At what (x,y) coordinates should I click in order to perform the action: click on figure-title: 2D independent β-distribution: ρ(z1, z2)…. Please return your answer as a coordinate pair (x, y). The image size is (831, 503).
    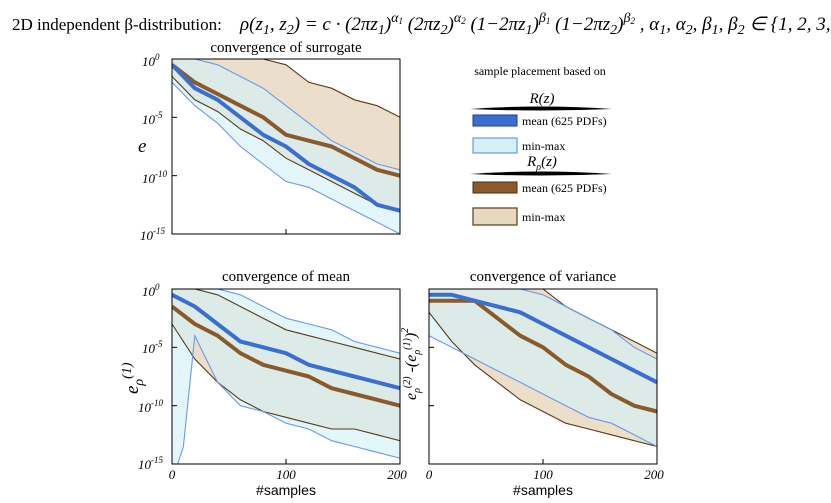
    Looking at the image, I should click on (421, 24).